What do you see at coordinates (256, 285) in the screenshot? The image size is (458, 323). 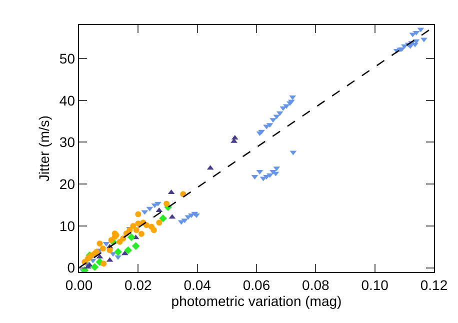 I see `x-tick-label: 0.06` at bounding box center [256, 285].